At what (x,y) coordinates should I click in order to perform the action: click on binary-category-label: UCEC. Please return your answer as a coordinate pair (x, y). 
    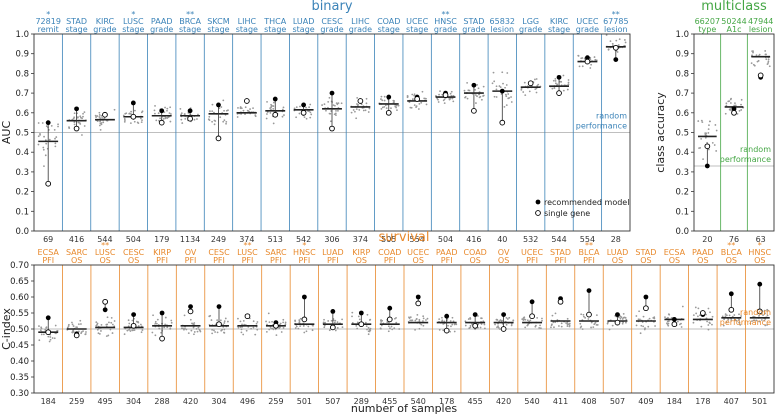
    Looking at the image, I should click on (587, 21).